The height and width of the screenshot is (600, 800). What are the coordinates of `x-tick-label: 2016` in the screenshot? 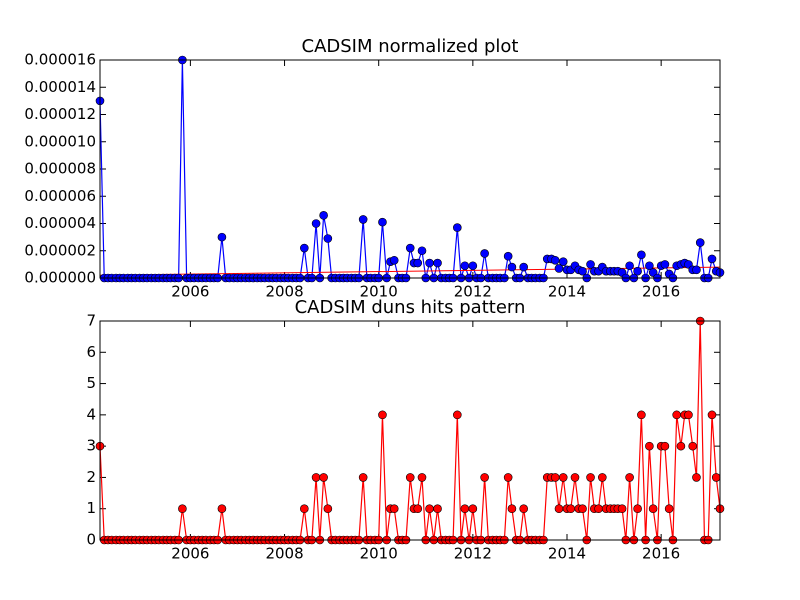 It's located at (661, 554).